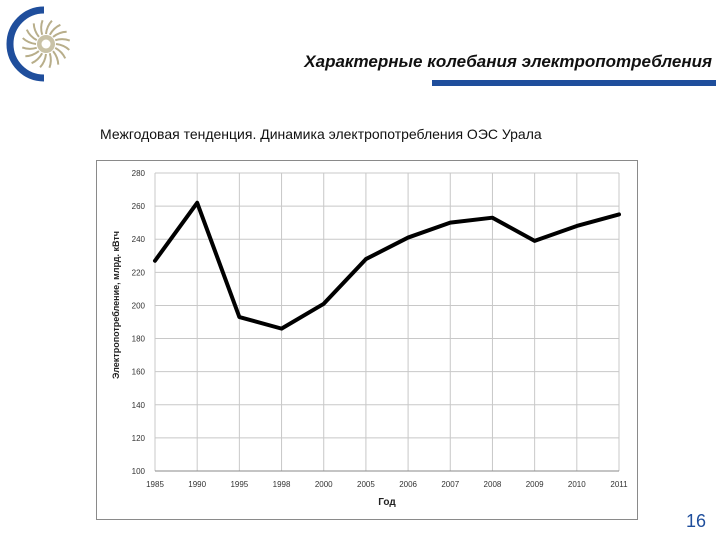 Image resolution: width=720 pixels, height=540 pixels. Describe the element at coordinates (139, 405) in the screenshot. I see `y-tick-label: 140` at that location.